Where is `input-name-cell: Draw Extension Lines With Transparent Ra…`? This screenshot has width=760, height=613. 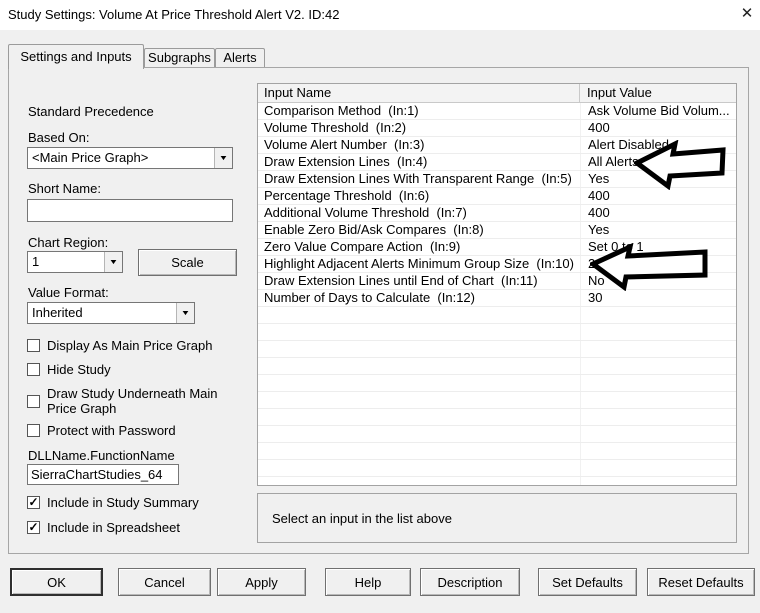
input-name-cell: Draw Extension Lines With Transparent Ra… is located at coordinates (418, 178).